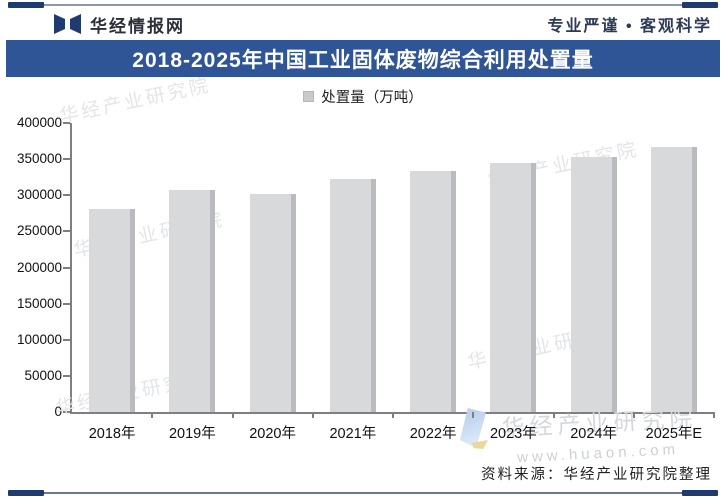 Image resolution: width=726 pixels, height=500 pixels. What do you see at coordinates (135, 101) in the screenshot?
I see `watermark-text: 华经产业研究院` at bounding box center [135, 101].